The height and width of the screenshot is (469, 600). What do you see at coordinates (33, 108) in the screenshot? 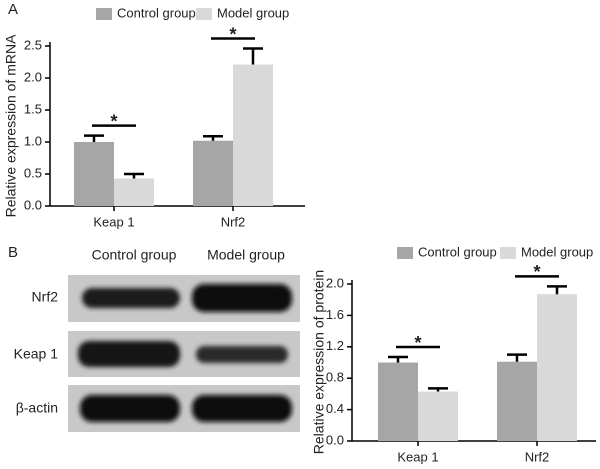
I see `y-tick-label: 1.5` at bounding box center [33, 108].